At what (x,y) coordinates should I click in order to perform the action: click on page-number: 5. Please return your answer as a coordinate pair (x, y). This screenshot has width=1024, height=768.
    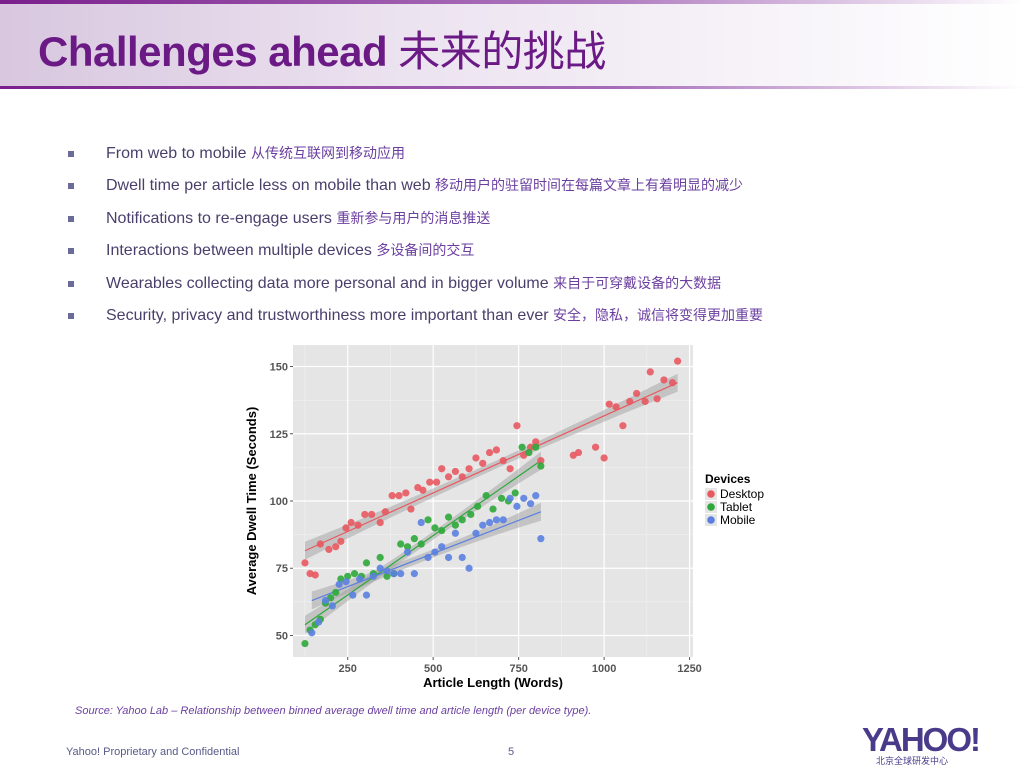
    Looking at the image, I should click on (511, 752).